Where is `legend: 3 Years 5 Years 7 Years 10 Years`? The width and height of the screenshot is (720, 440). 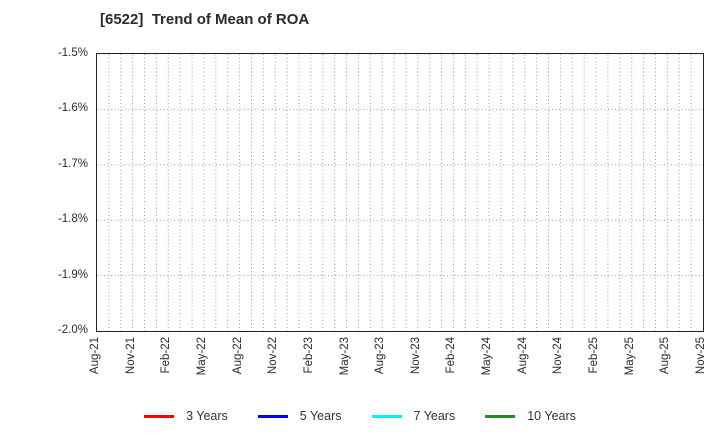 legend: 3 Years 5 Years 7 Years 10 Years is located at coordinates (360, 416).